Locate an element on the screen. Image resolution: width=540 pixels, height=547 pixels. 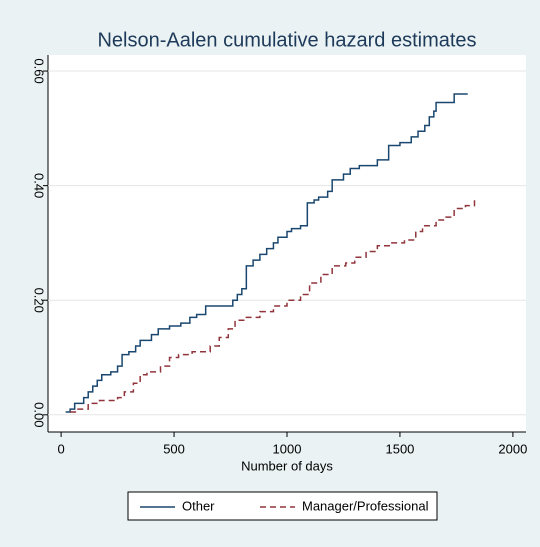
y-tick-label: 0.00 is located at coordinates (39, 414).